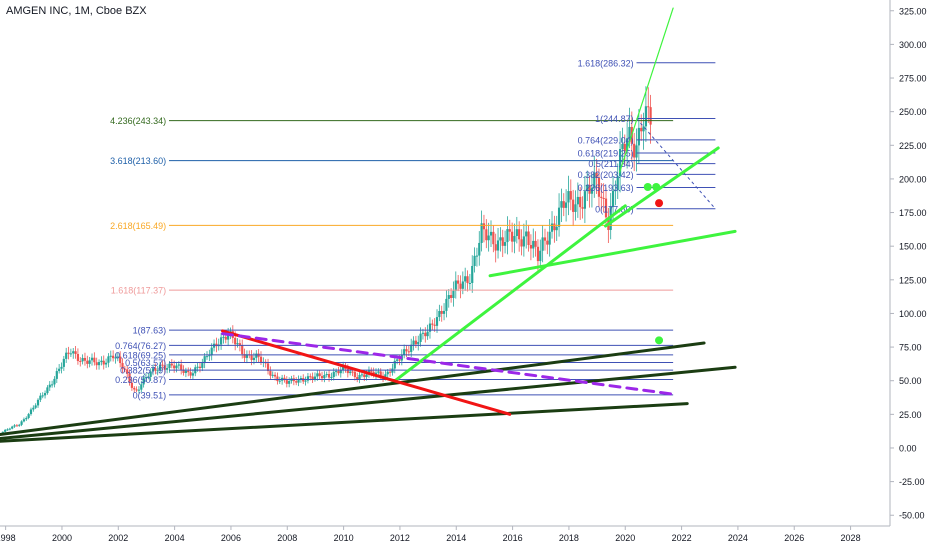  I want to click on x-tick-label: 2026, so click(794, 538).